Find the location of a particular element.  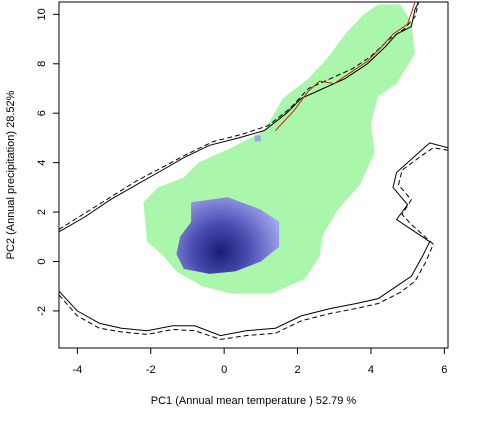

x-tick-label: -4 is located at coordinates (77, 370).